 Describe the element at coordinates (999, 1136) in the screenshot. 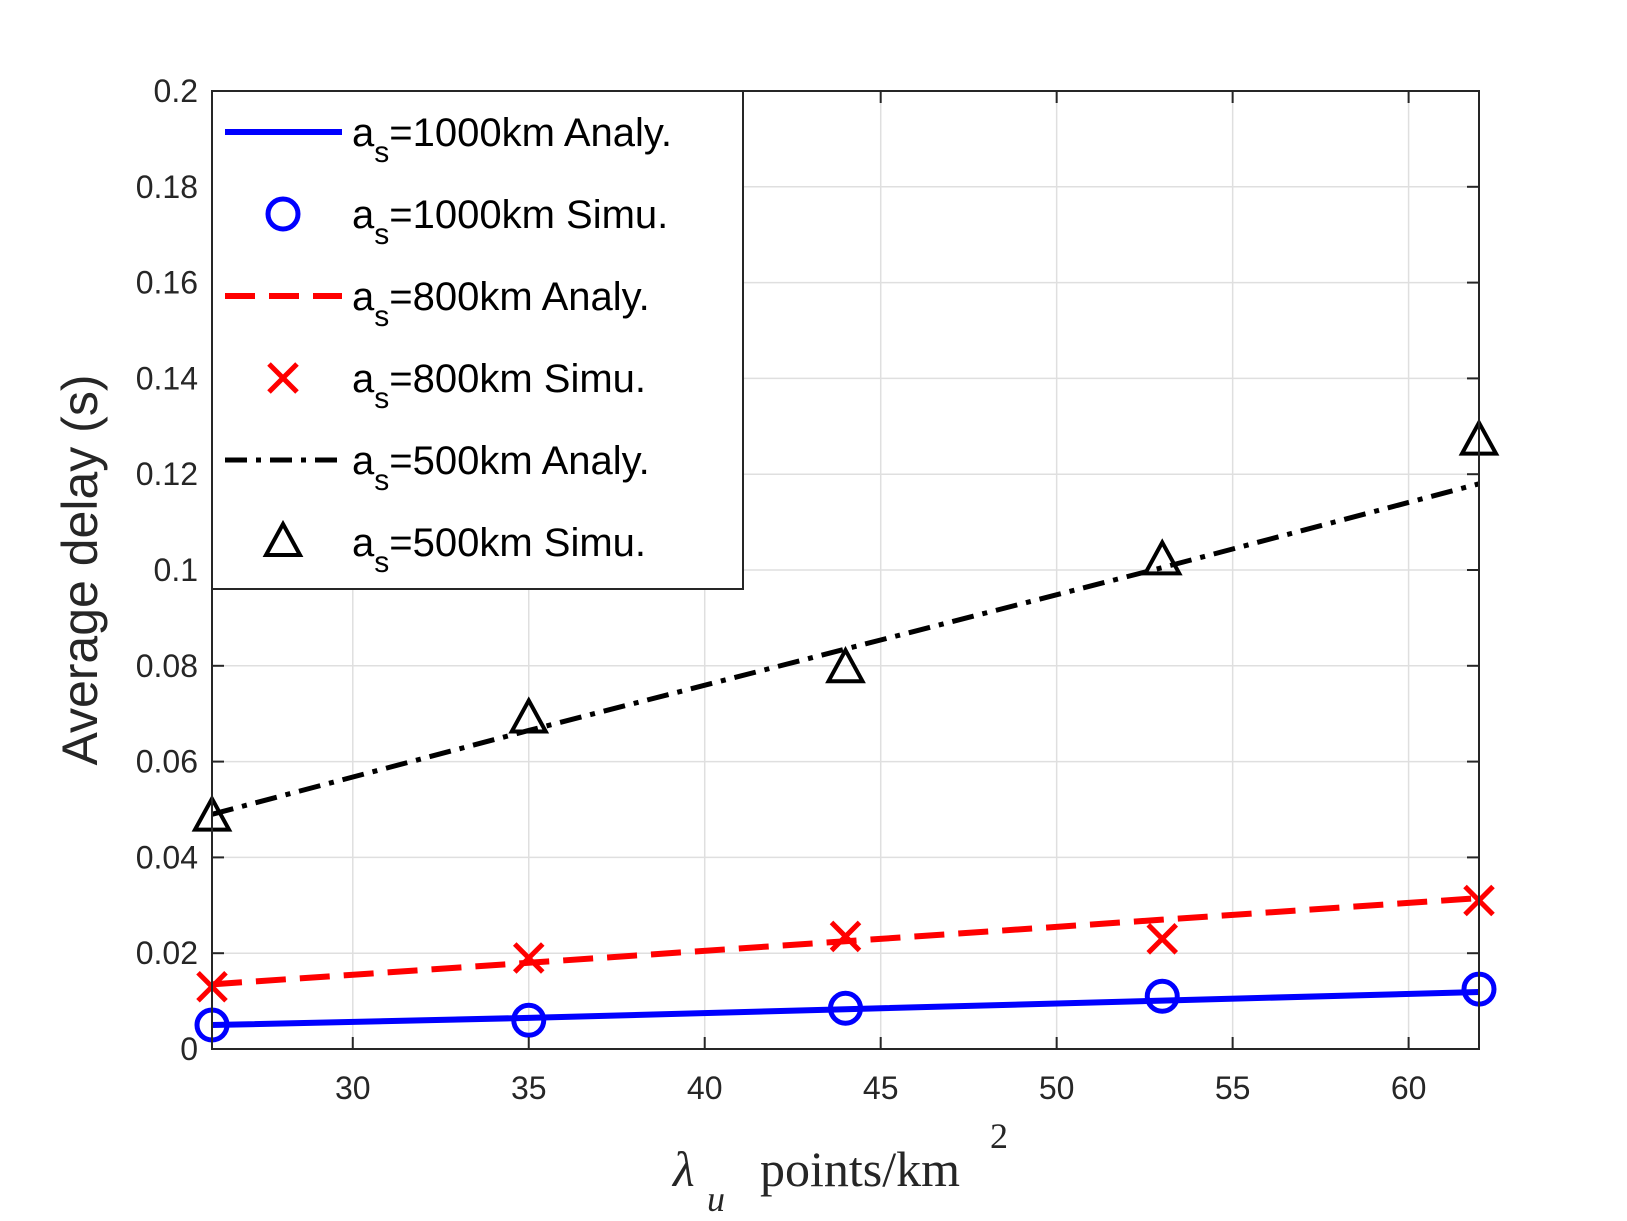

I see `x-axis-label-superscript: 2` at that location.